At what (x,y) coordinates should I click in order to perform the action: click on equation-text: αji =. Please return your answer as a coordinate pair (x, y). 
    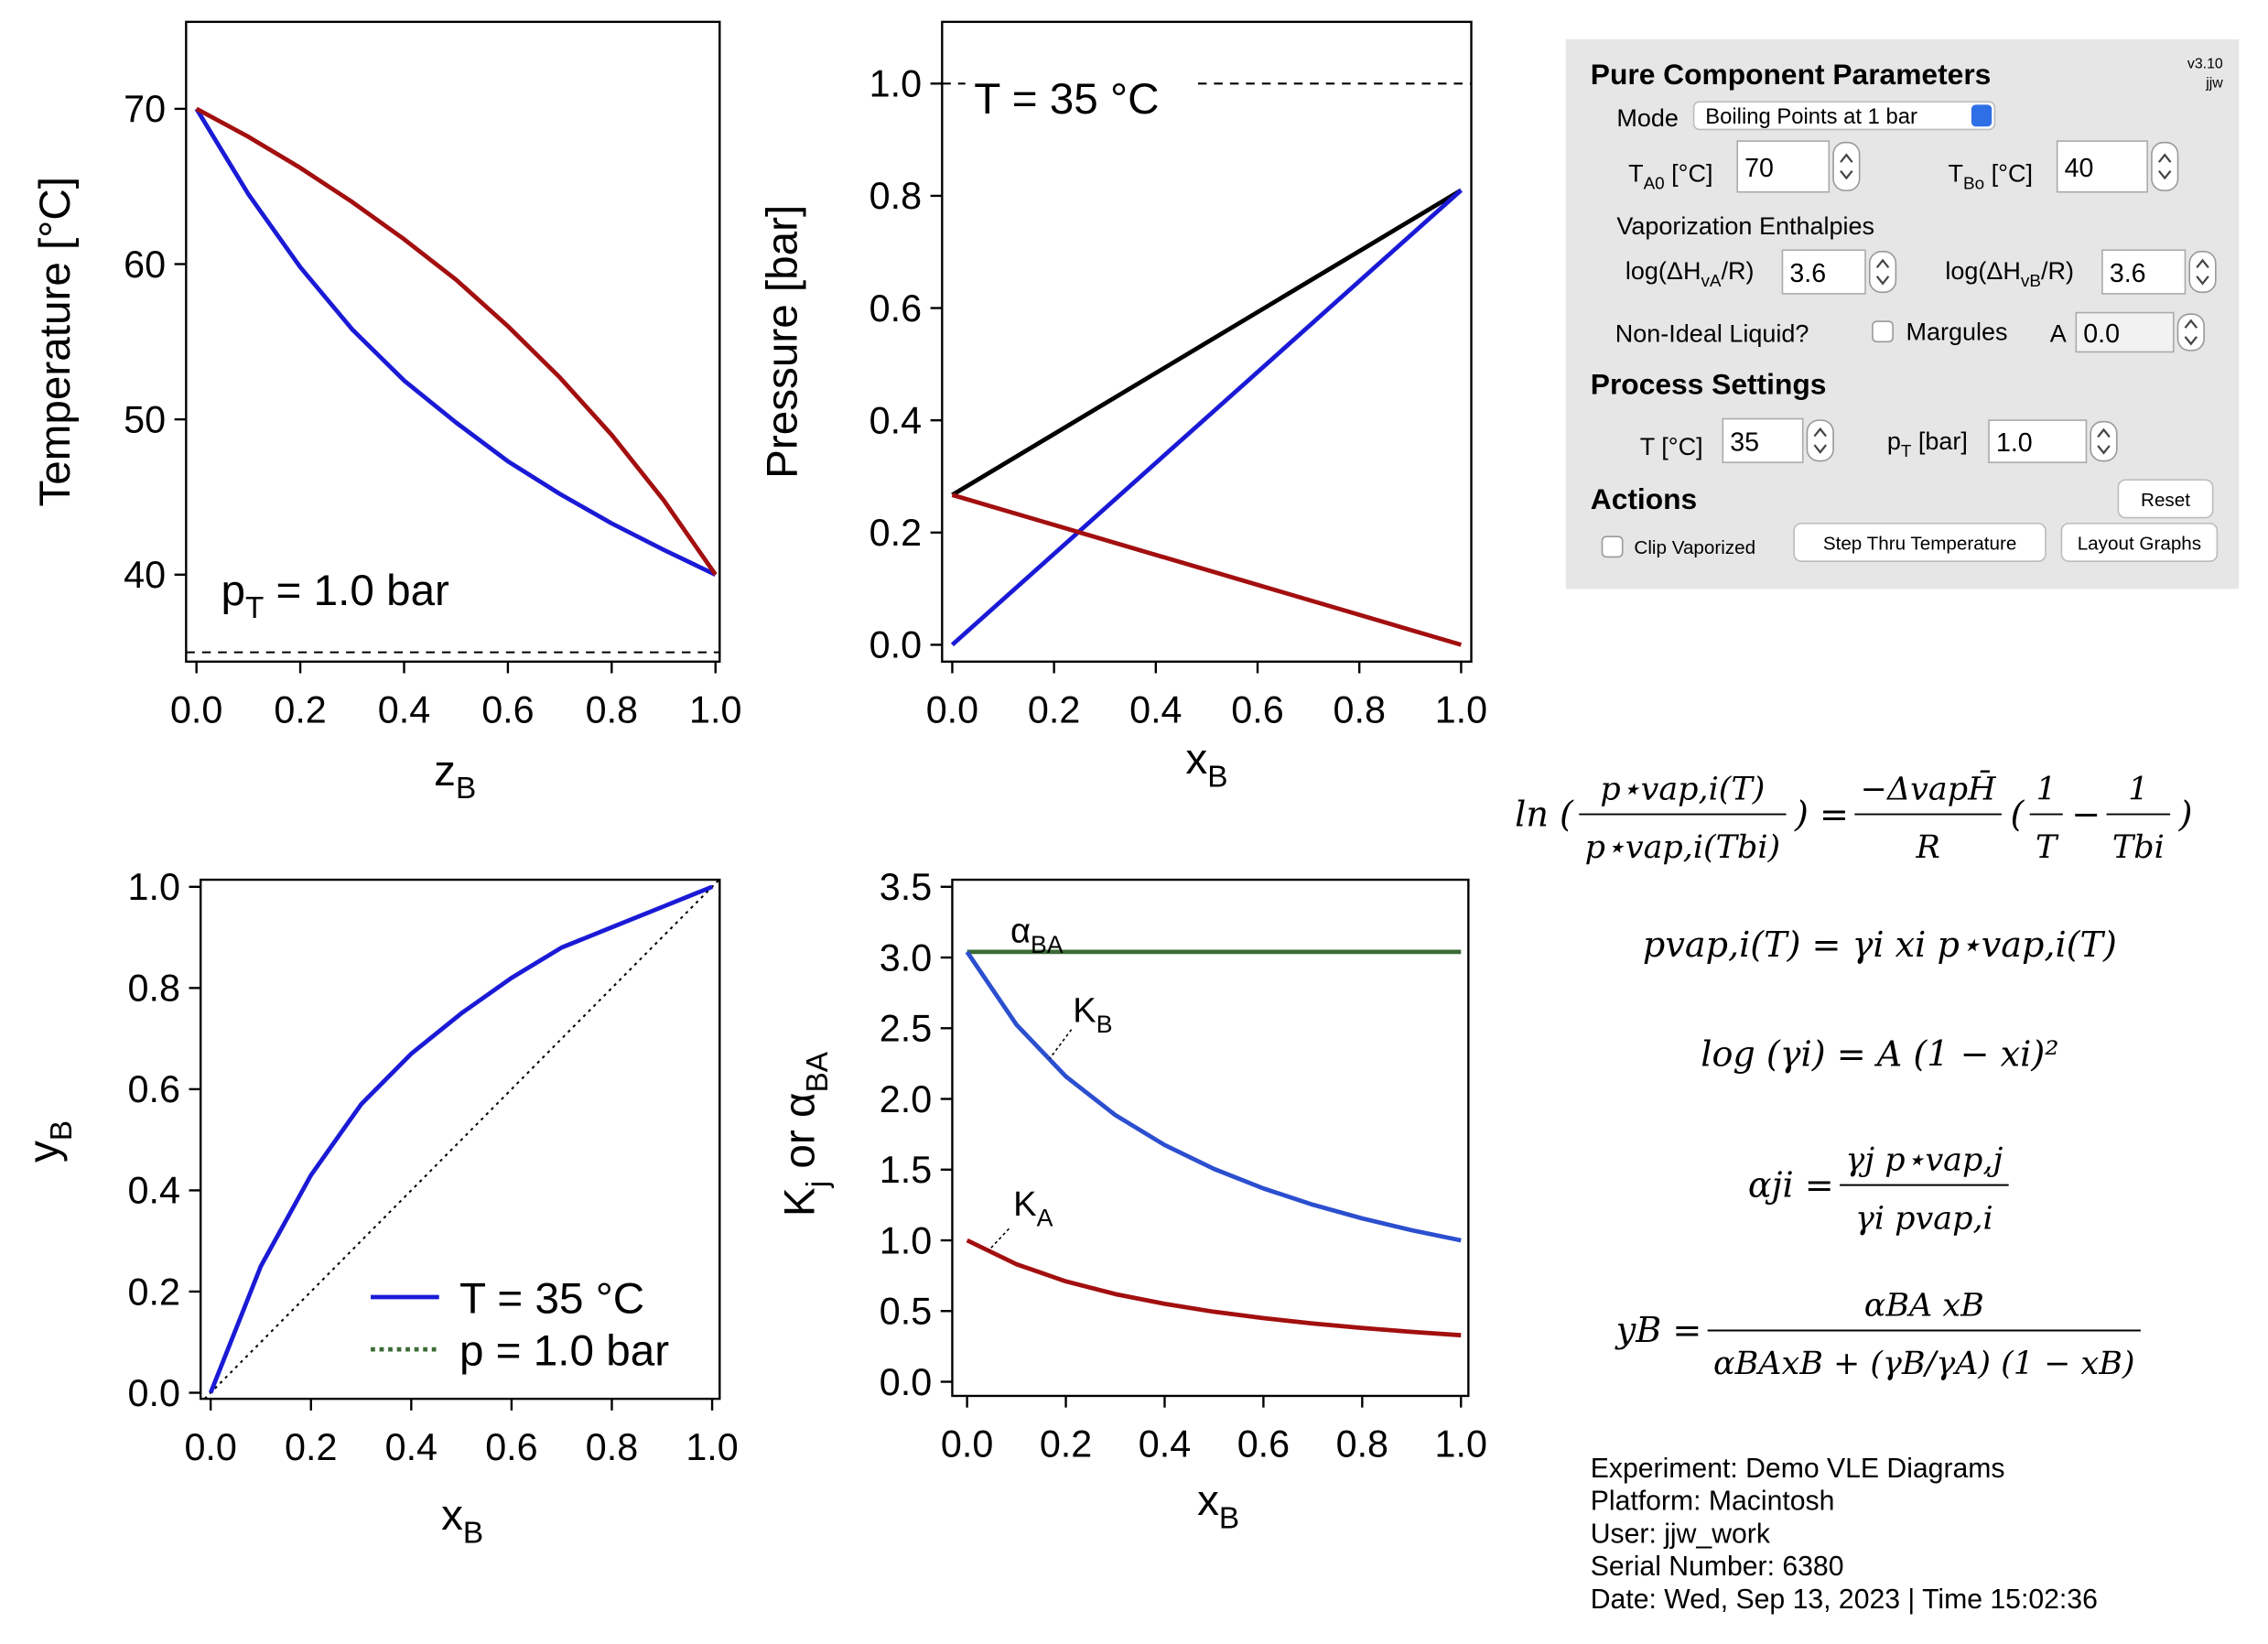
    Looking at the image, I should click on (1791, 1184).